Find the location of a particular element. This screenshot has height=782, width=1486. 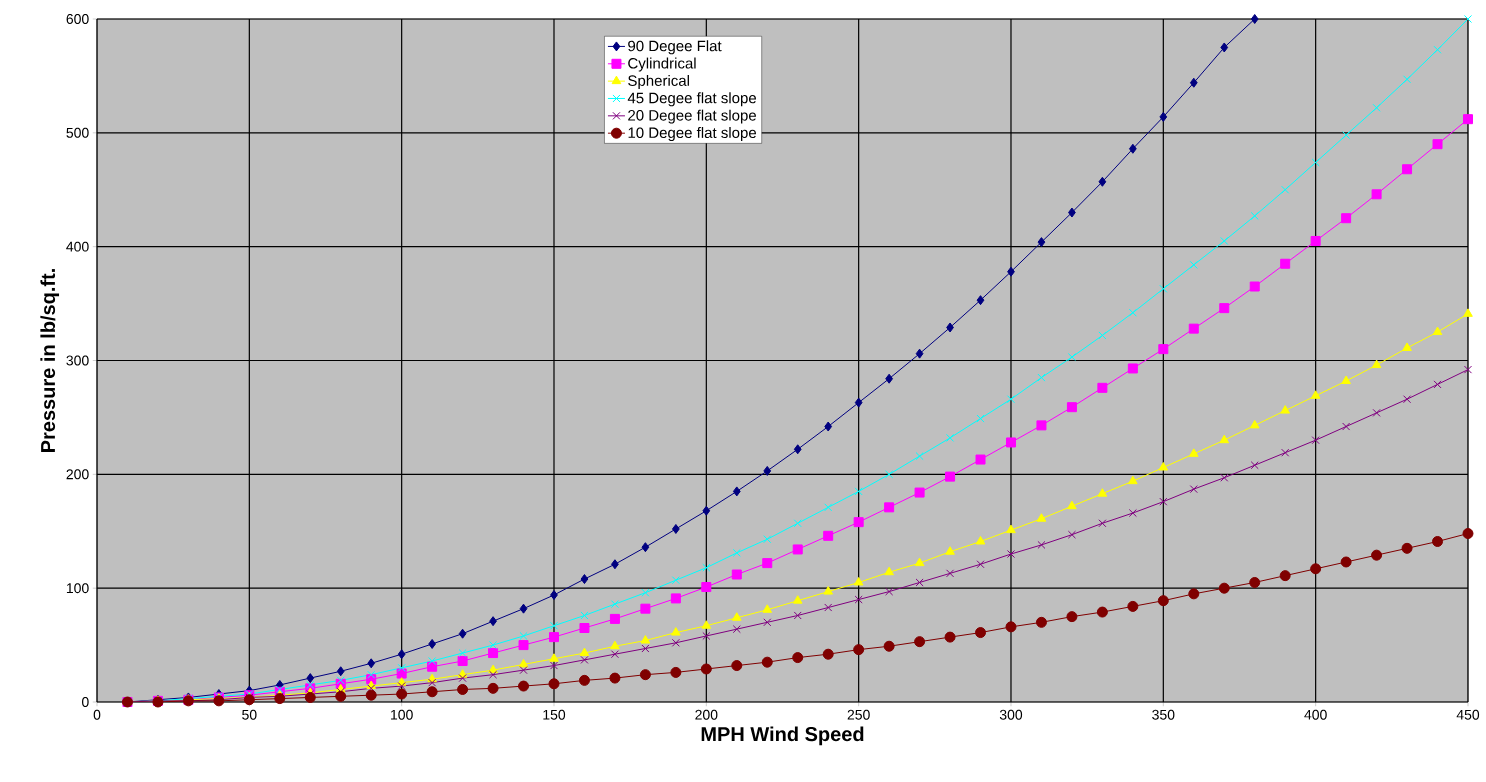

legend-label: 10 Degee flat slope is located at coordinates (692, 133).